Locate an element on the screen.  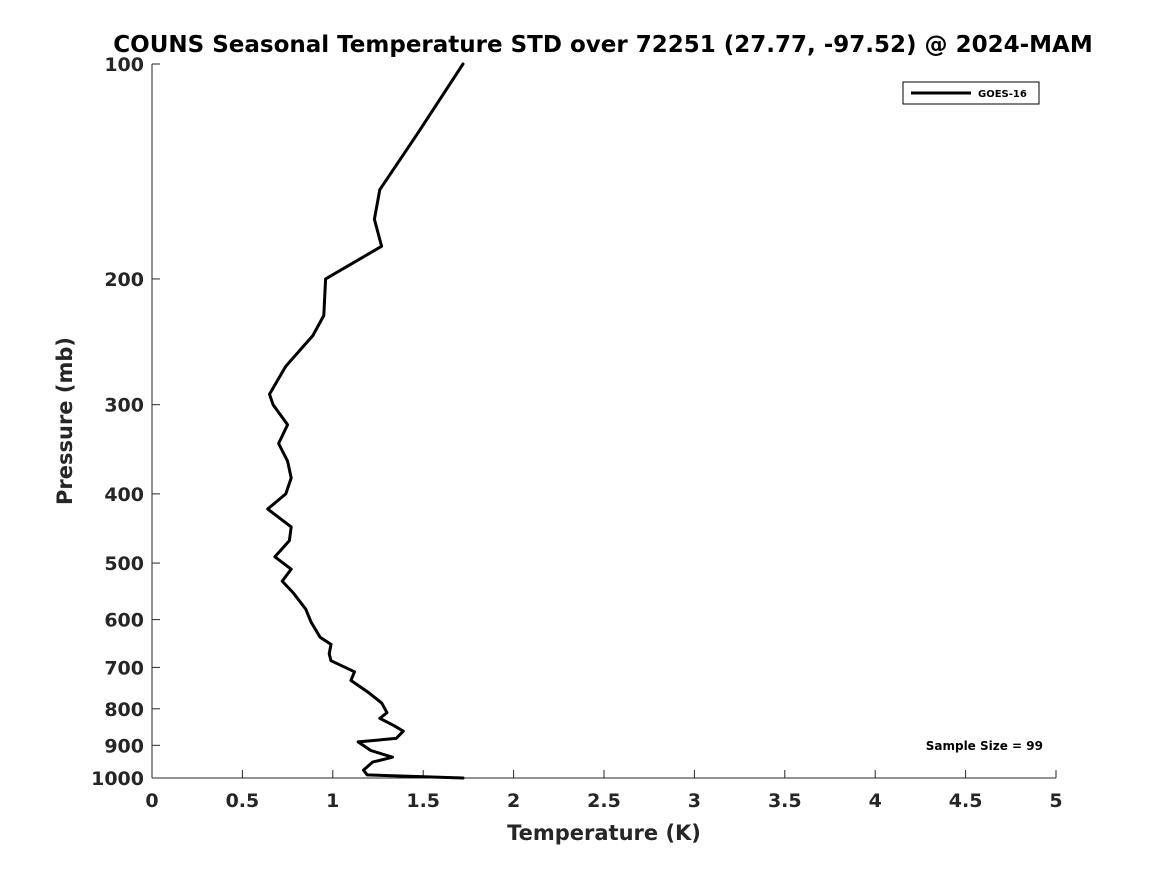
y-tick-label: 1000 is located at coordinates (117, 779).